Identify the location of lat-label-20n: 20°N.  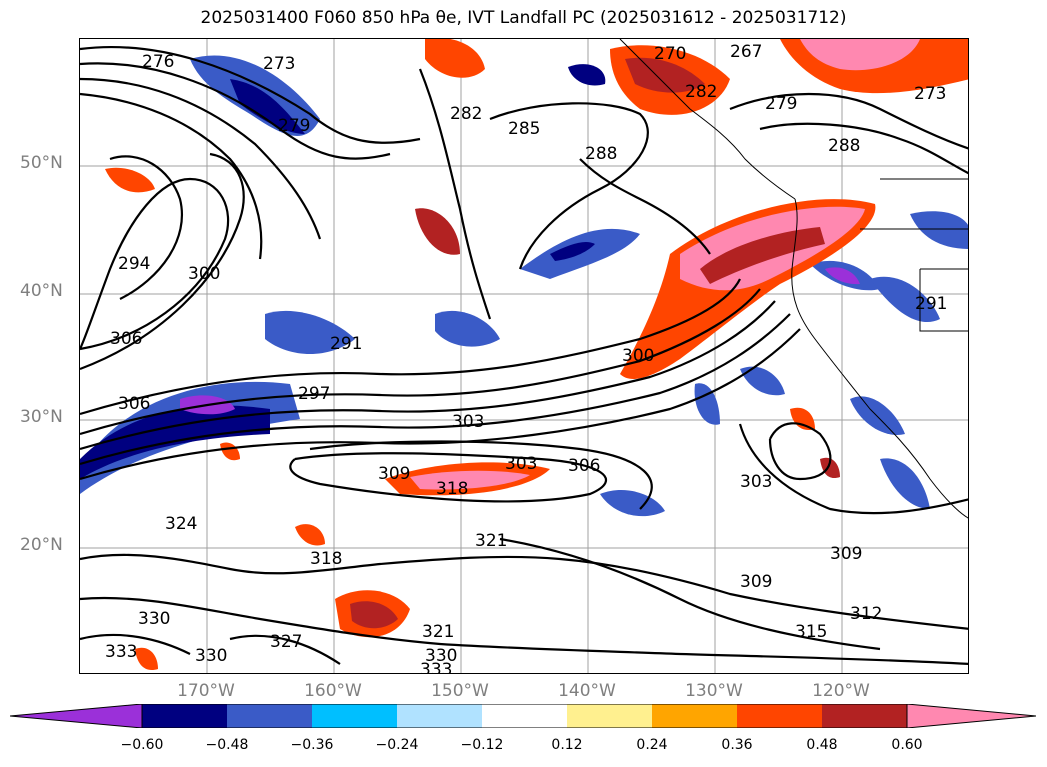
(41, 545).